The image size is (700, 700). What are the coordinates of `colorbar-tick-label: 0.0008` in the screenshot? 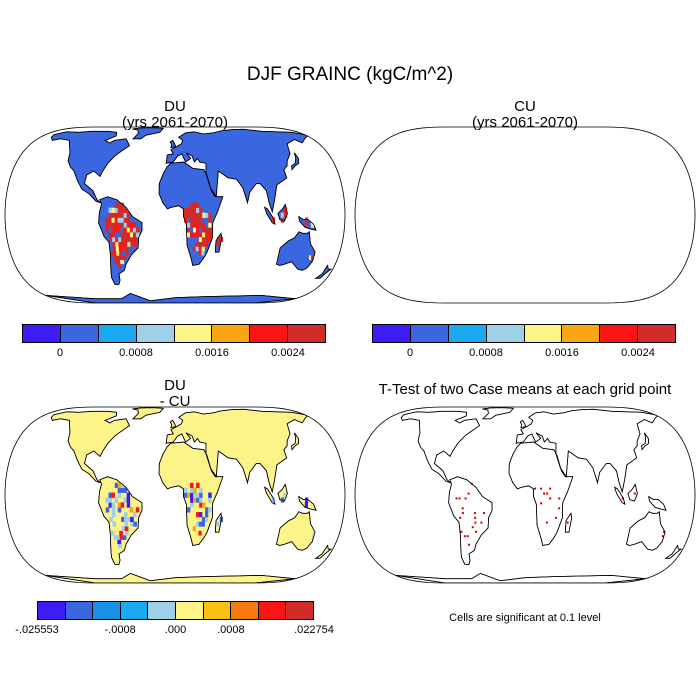 It's located at (136, 353).